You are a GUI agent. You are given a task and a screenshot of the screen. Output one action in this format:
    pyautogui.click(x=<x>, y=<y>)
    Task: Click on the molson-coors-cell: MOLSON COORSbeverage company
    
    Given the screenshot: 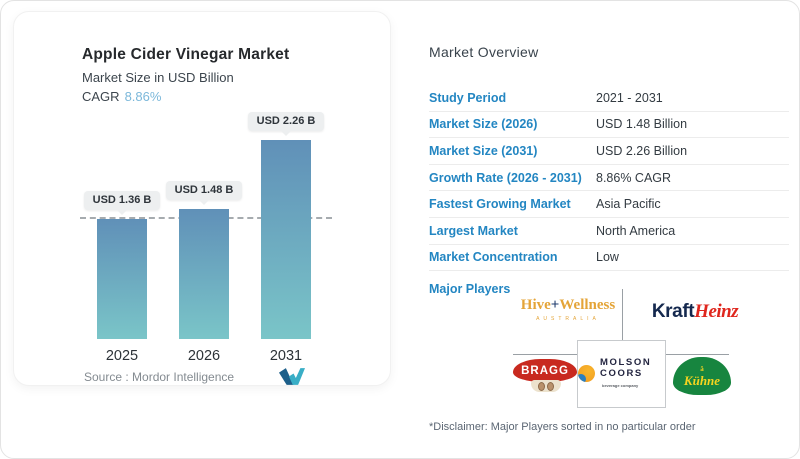 What is the action you would take?
    pyautogui.click(x=621, y=374)
    